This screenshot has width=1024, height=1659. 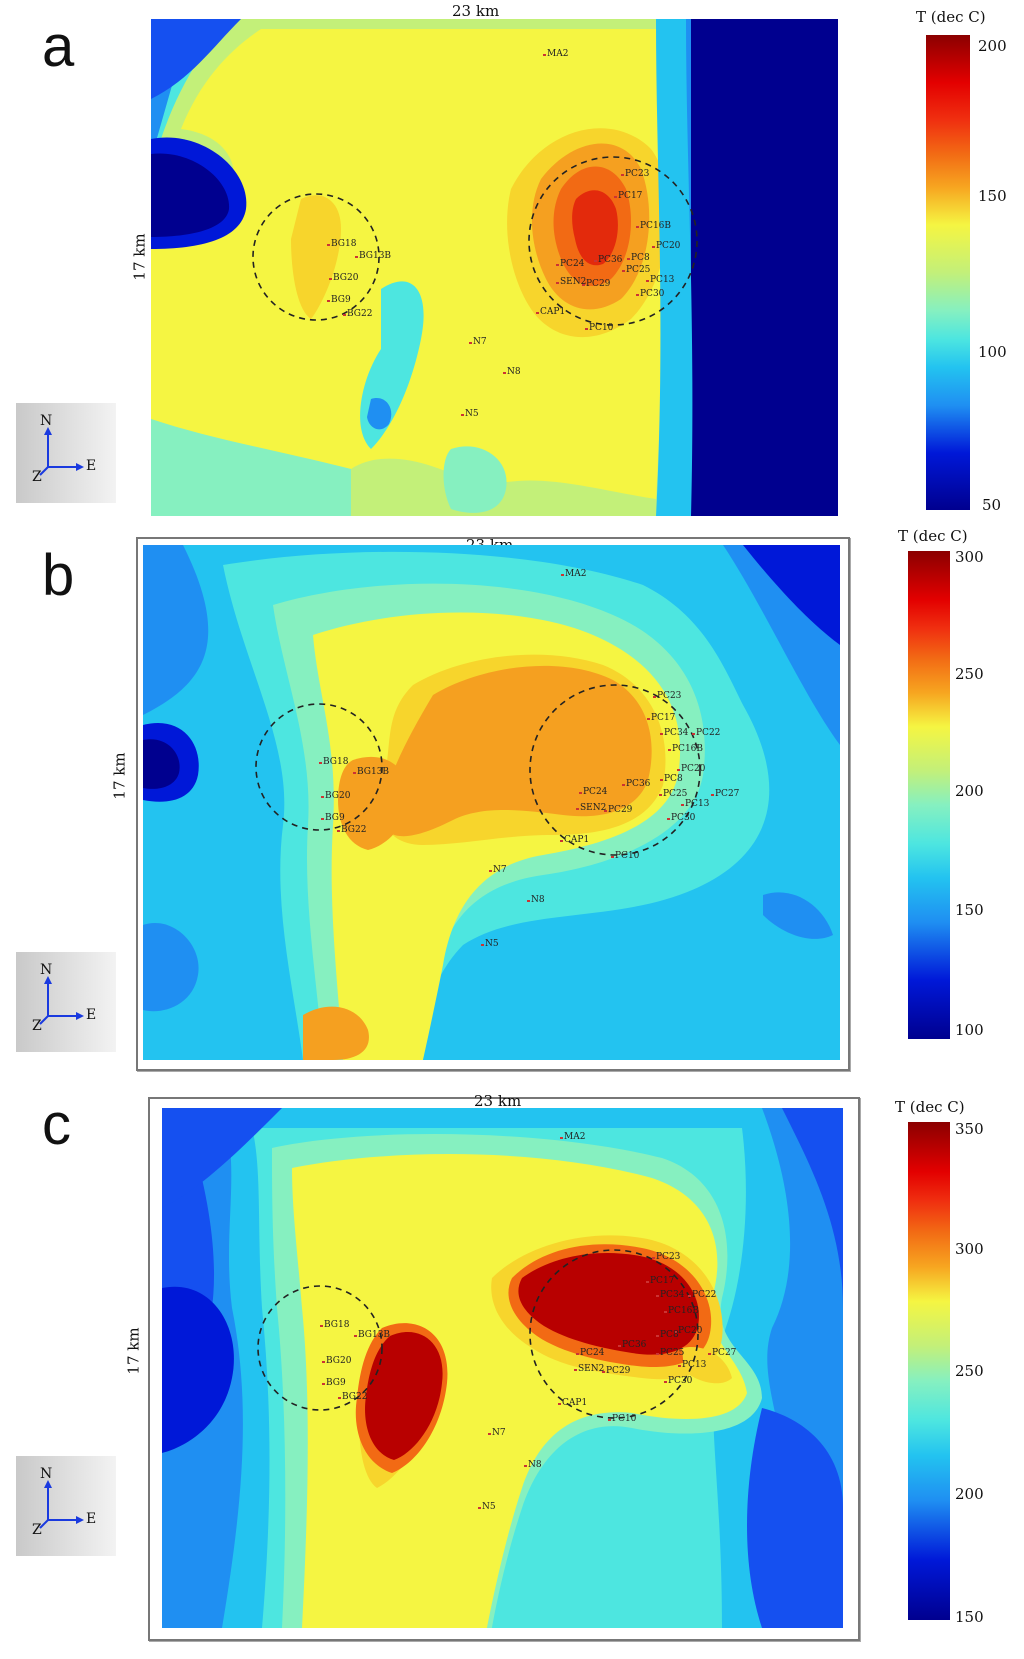 I want to click on colorbar-tick: 350, so click(x=969, y=1129).